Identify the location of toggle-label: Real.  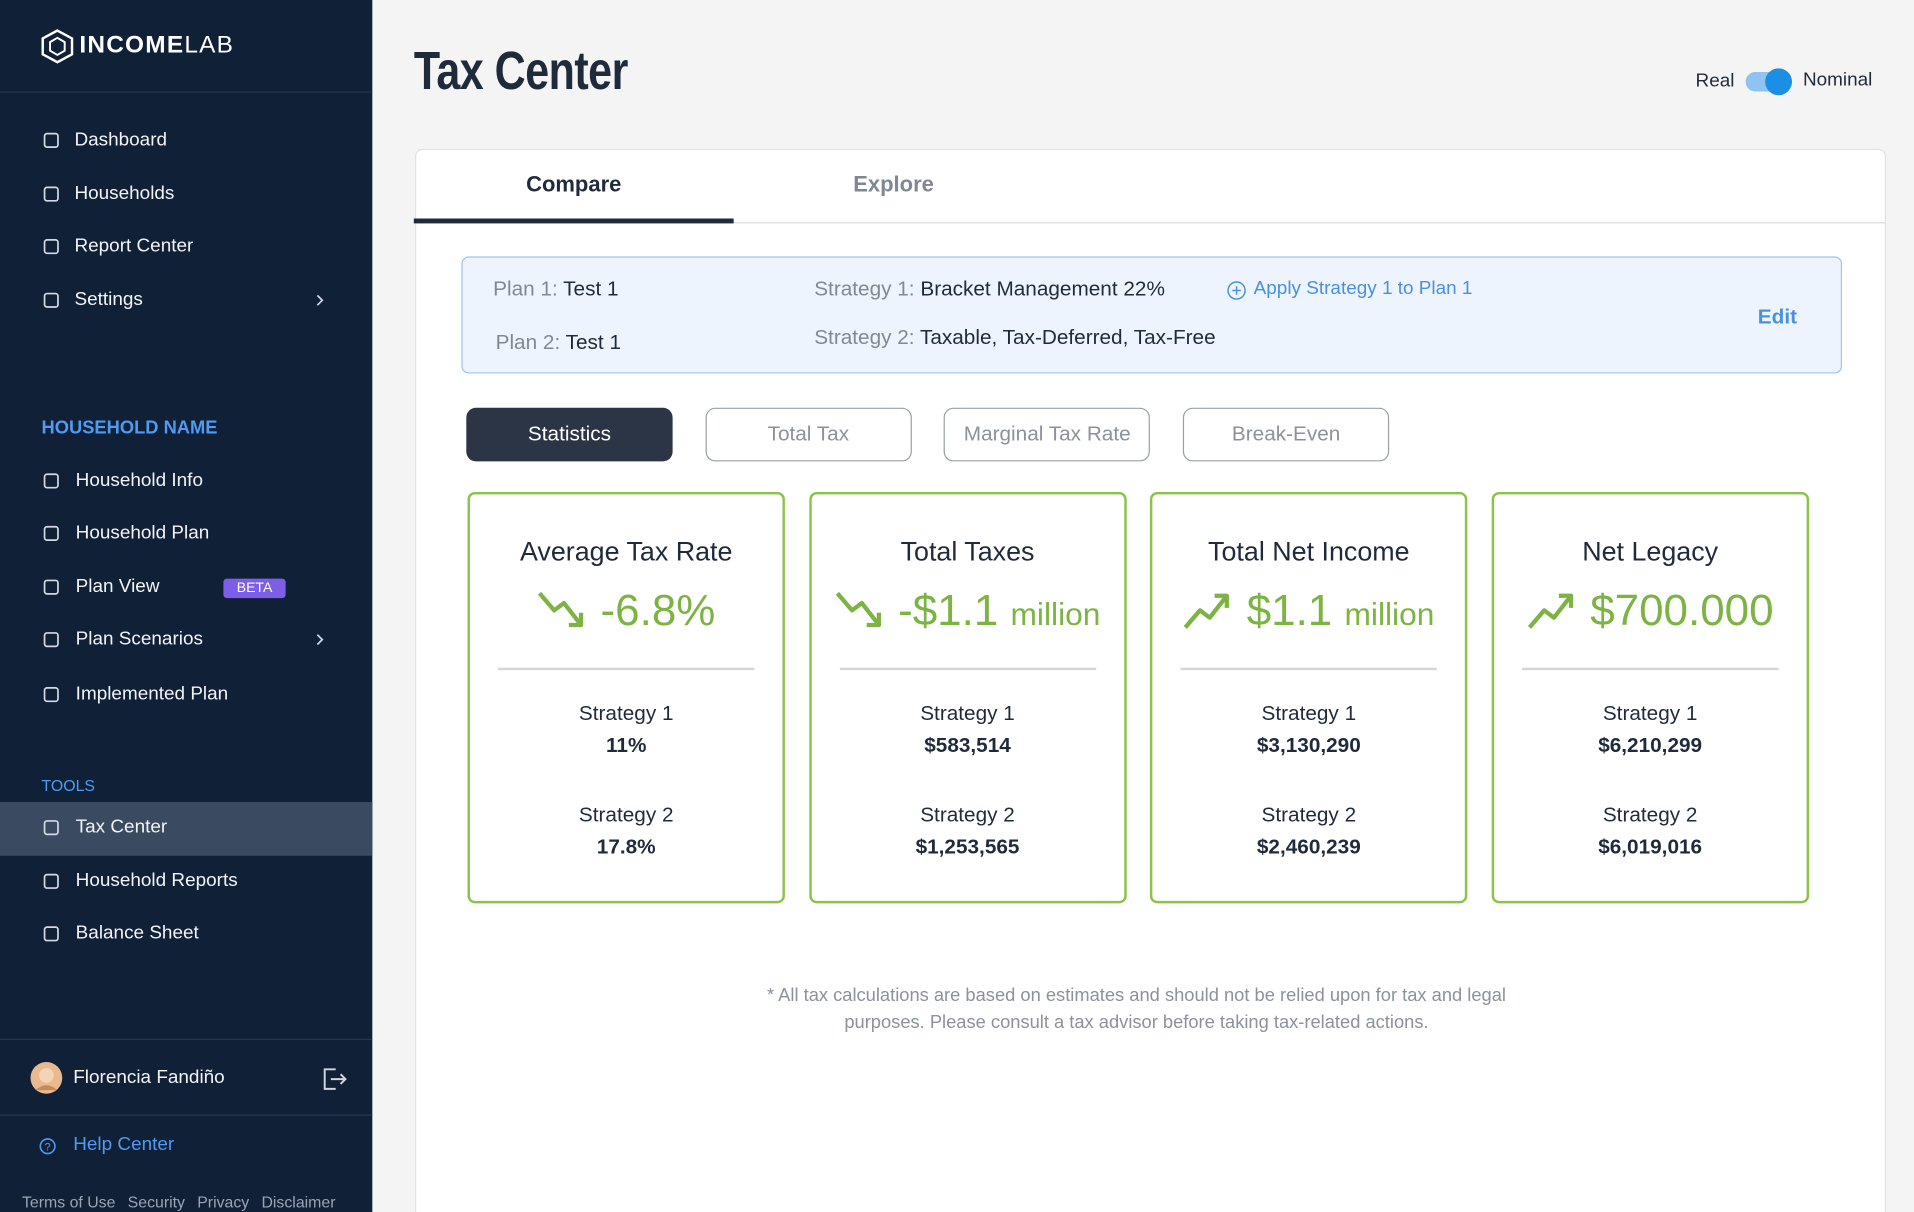
(1715, 81).